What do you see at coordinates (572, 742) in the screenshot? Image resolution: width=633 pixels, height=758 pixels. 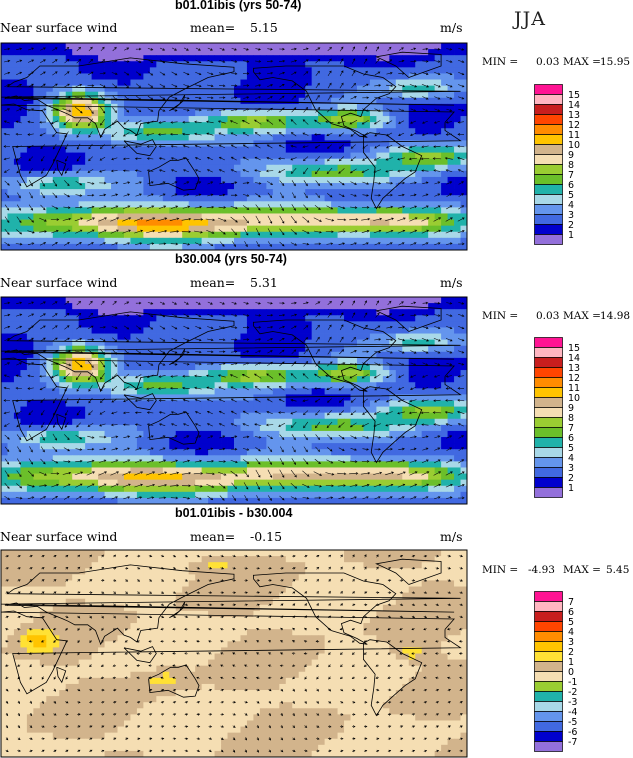 I see `colorbar-3-tick-14: -7` at bounding box center [572, 742].